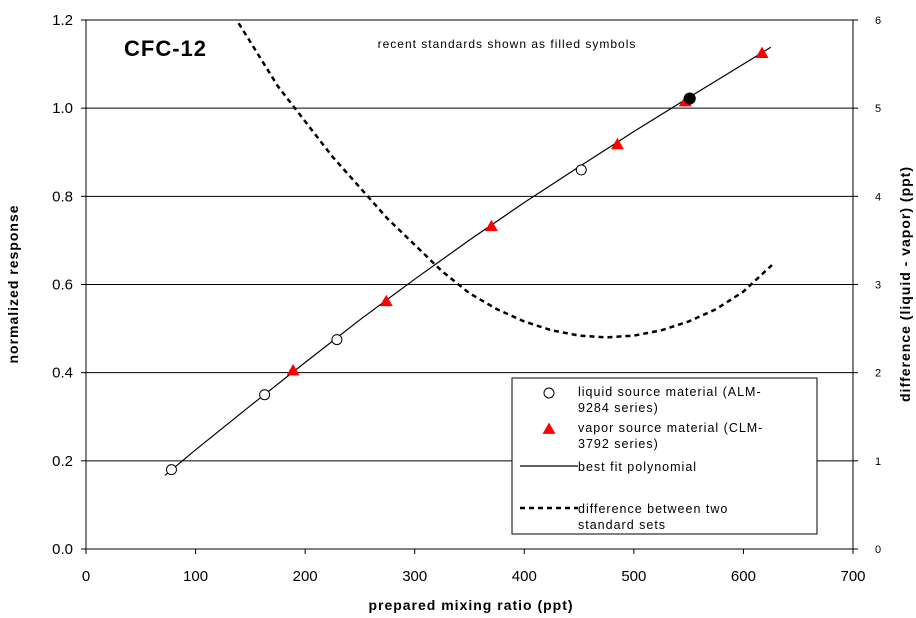  Describe the element at coordinates (195, 576) in the screenshot. I see `x-tick-label: 100` at that location.